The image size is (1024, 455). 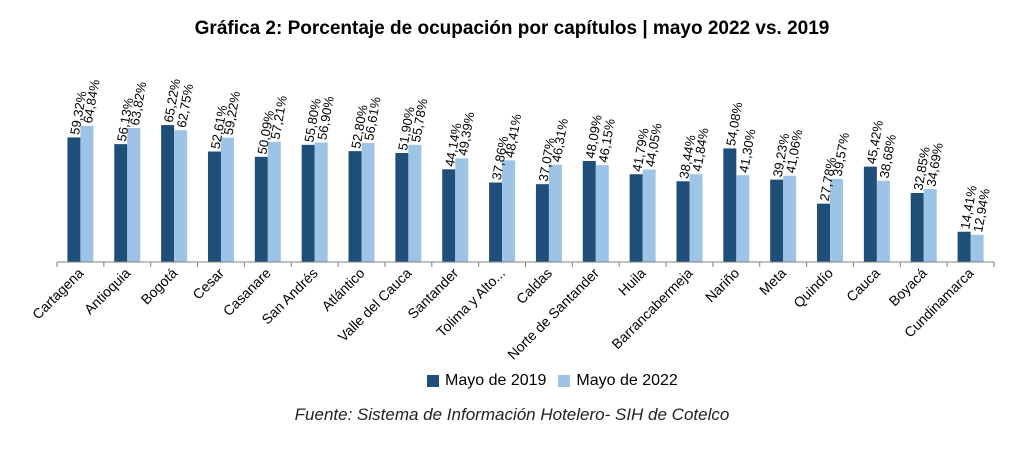 I want to click on value-label-2022: 57,21%, so click(x=279, y=117).